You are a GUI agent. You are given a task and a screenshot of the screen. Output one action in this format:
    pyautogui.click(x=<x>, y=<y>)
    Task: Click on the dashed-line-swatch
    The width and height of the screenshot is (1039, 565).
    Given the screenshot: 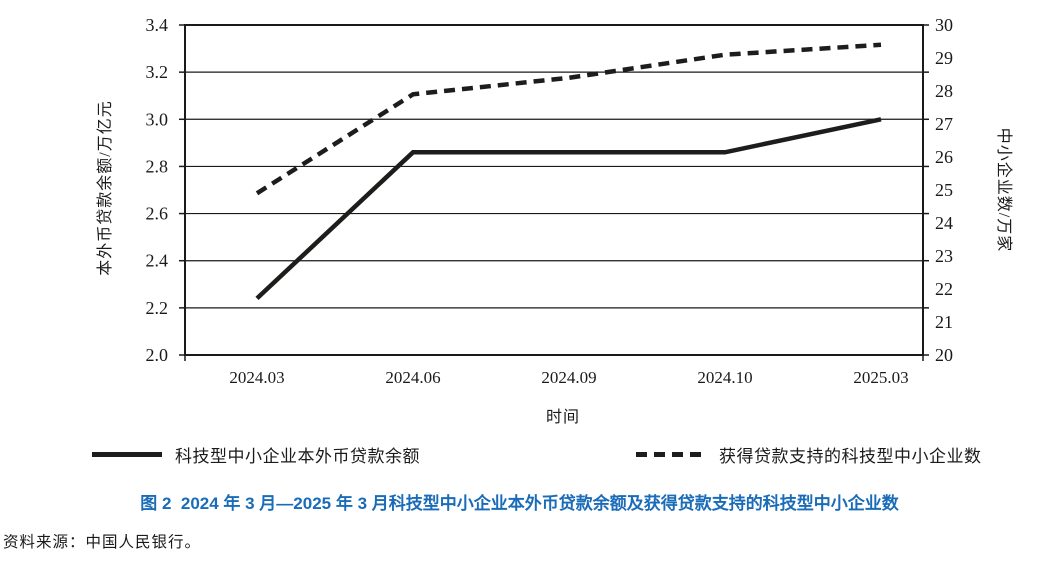 What is the action you would take?
    pyautogui.click(x=671, y=454)
    